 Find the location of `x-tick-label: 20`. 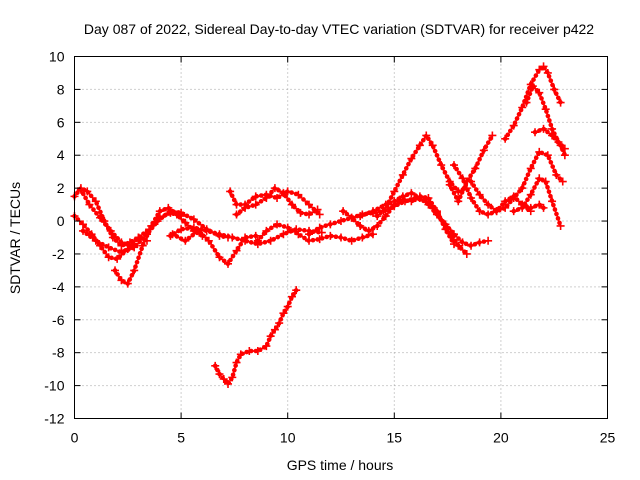

x-tick-label: 20 is located at coordinates (501, 438).